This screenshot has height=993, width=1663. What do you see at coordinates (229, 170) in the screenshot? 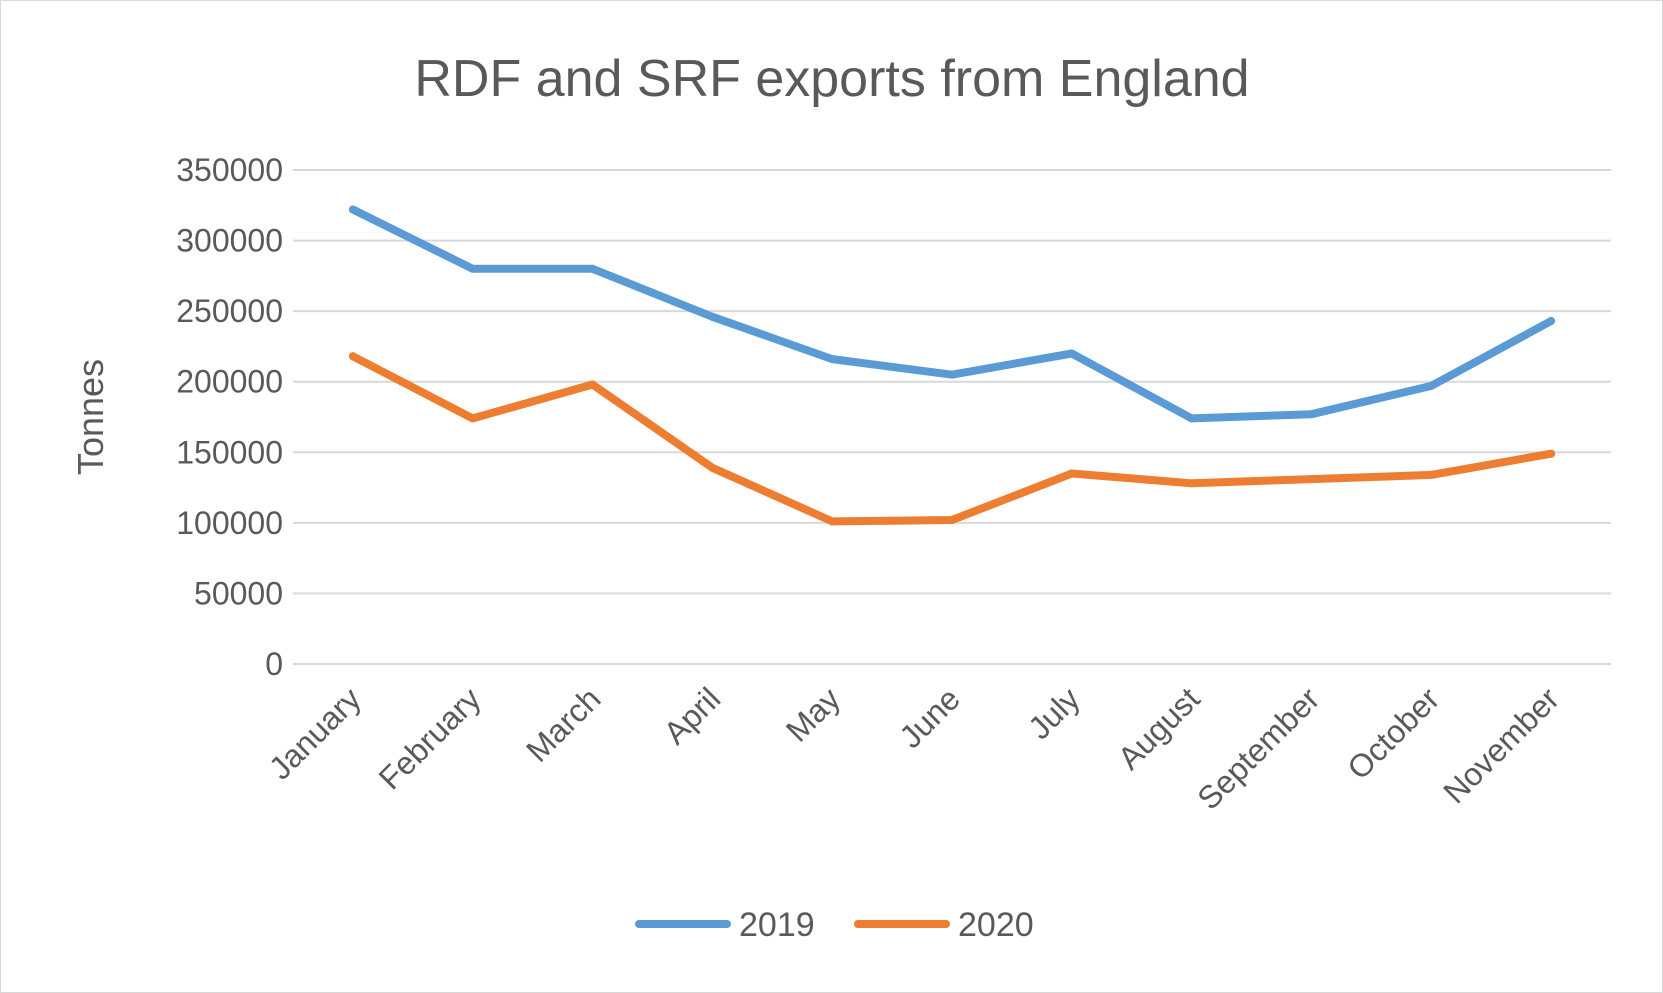
I see `y-tick-label: 350000` at bounding box center [229, 170].